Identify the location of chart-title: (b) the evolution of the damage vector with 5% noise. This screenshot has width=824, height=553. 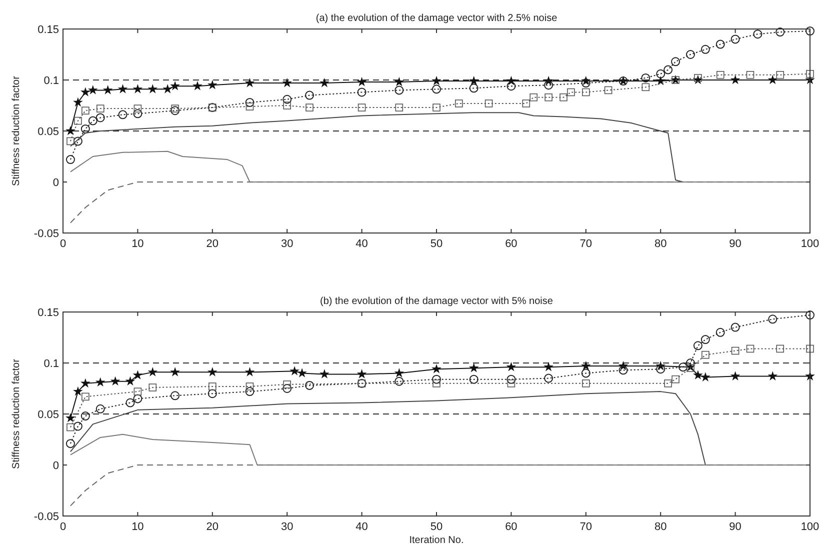
(437, 301).